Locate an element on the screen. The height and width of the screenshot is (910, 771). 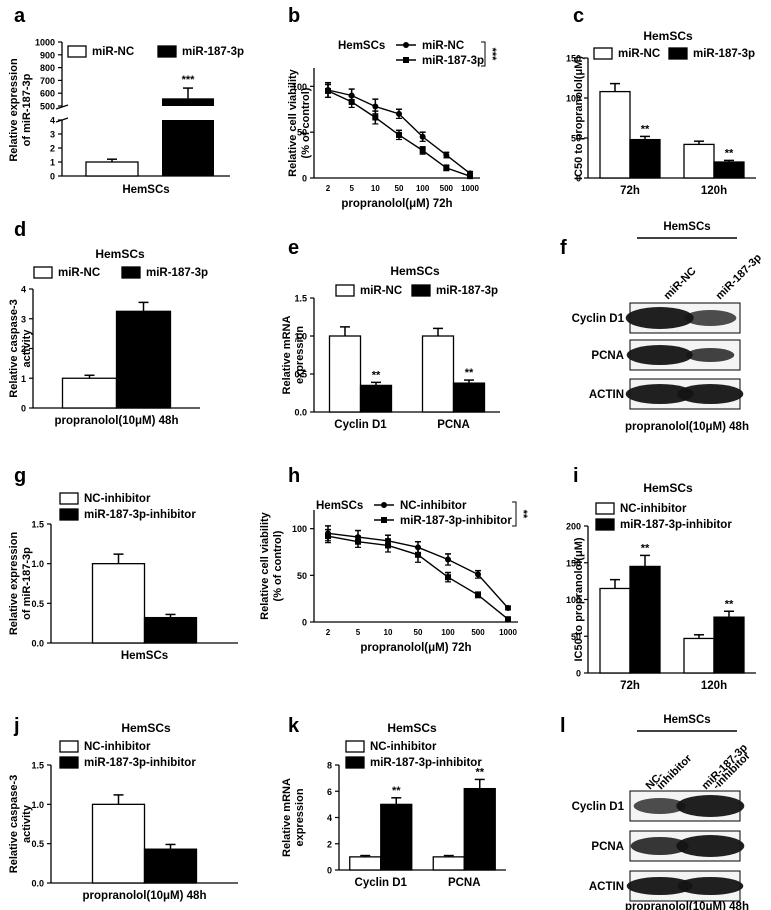
b-title: HemSCs is located at coordinates (361, 46).